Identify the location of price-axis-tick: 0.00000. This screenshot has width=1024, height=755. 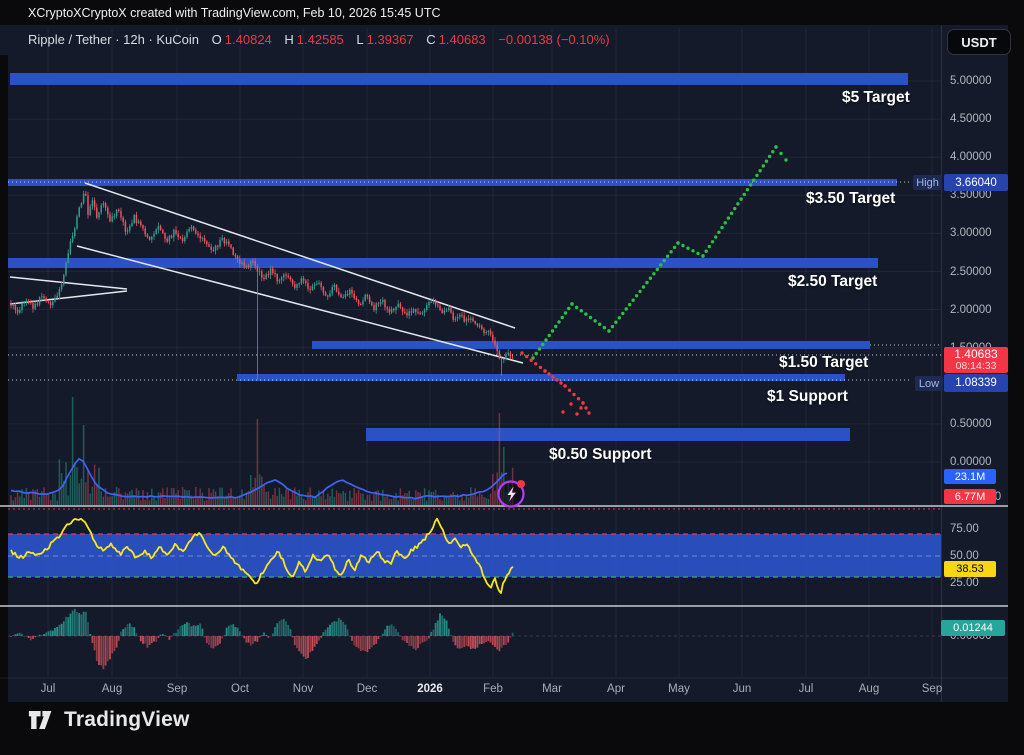
(971, 462).